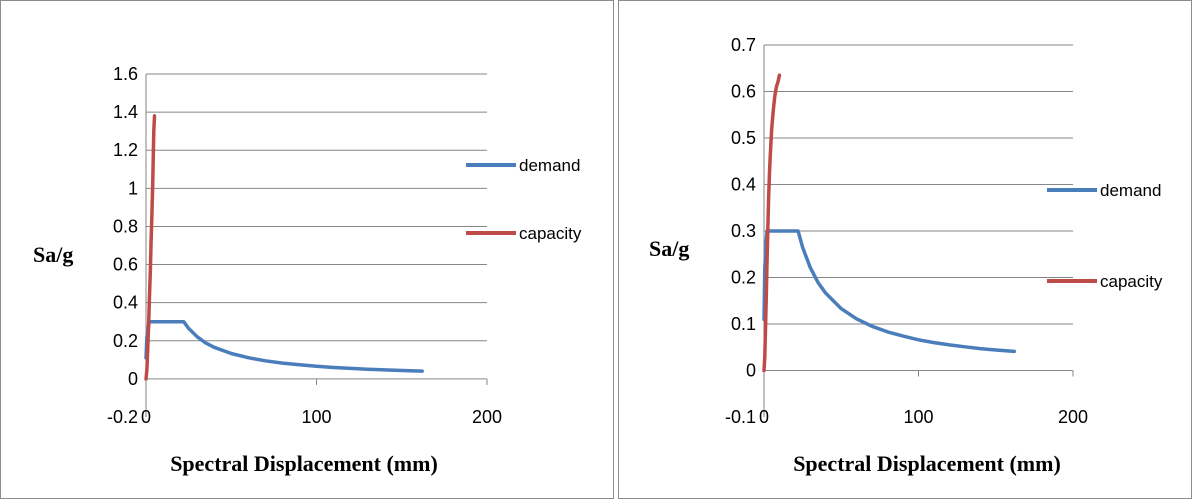  What do you see at coordinates (125, 150) in the screenshot?
I see `y-tick-label-7: 1.2` at bounding box center [125, 150].